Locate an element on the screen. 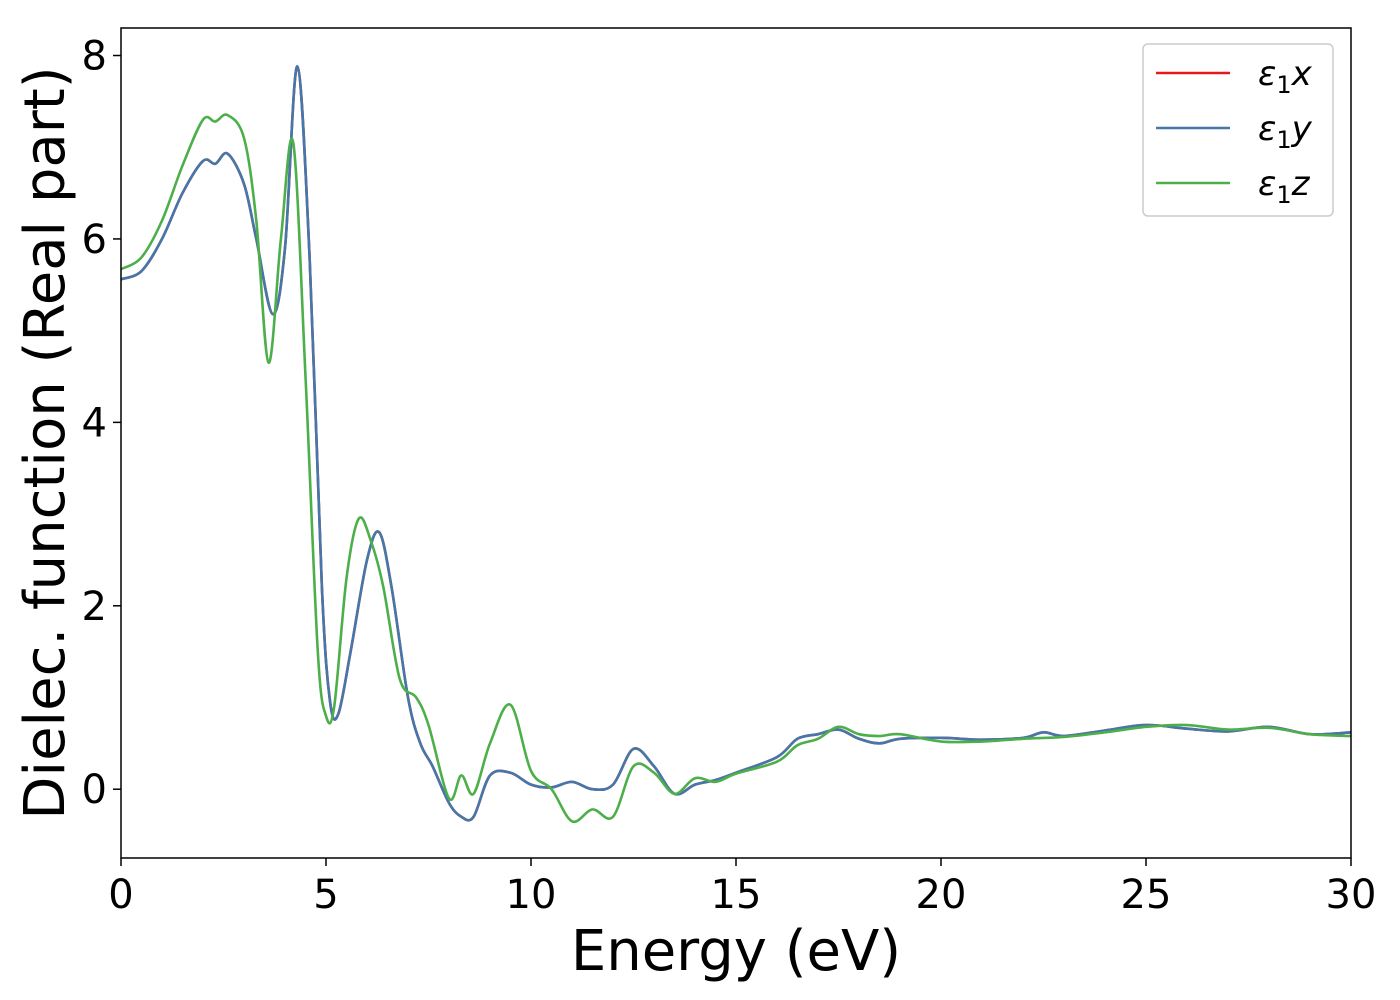 Image resolution: width=1400 pixels, height=1000 pixels. legend-entry-y: ε1y is located at coordinates (1285, 131).